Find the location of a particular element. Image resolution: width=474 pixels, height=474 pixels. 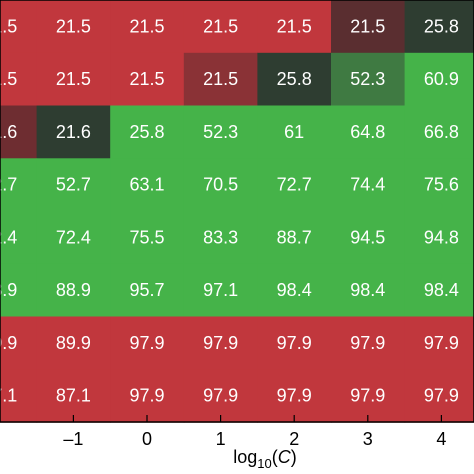

cell-value-label: 94.5 is located at coordinates (367, 237).